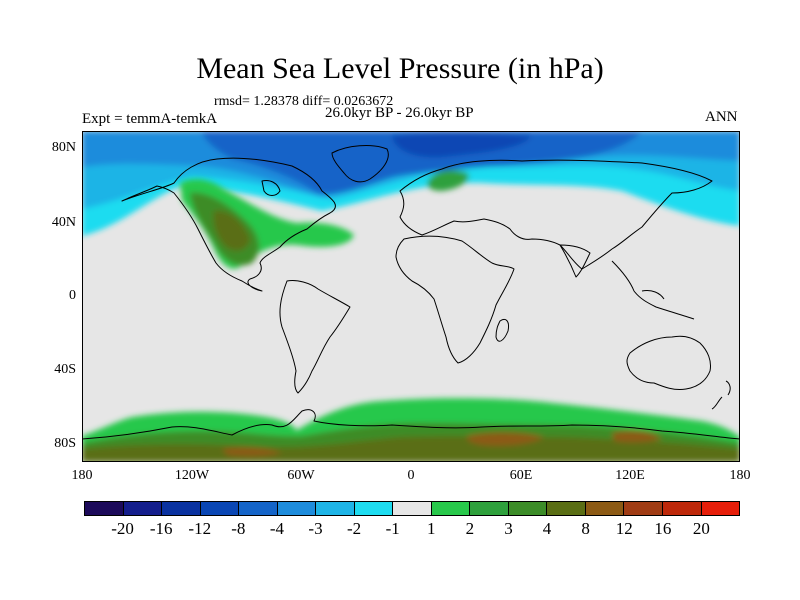 This screenshot has height=600, width=800. I want to click on coastline-india, so click(575, 261).